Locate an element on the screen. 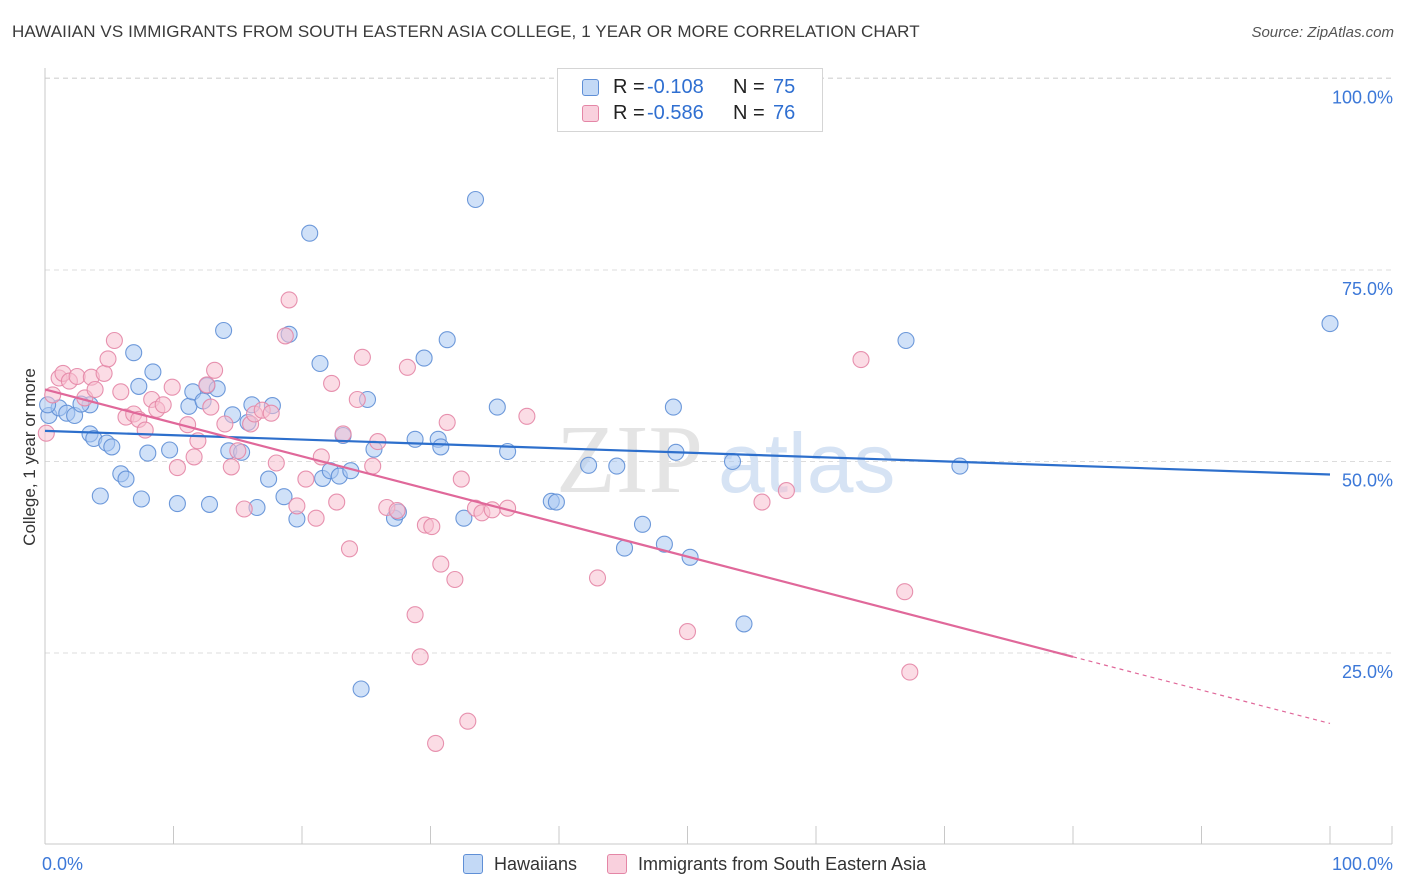 The width and height of the screenshot is (1406, 892). legend-item-hawaiians: Hawaiians is located at coordinates (520, 864).